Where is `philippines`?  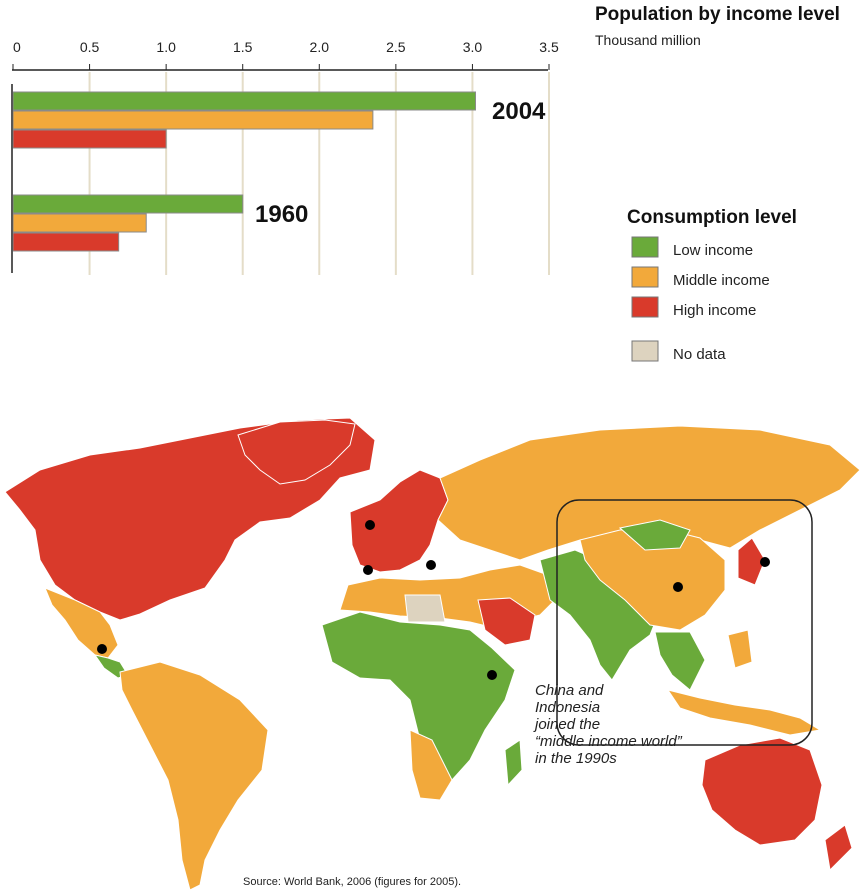
philippines is located at coordinates (740, 649).